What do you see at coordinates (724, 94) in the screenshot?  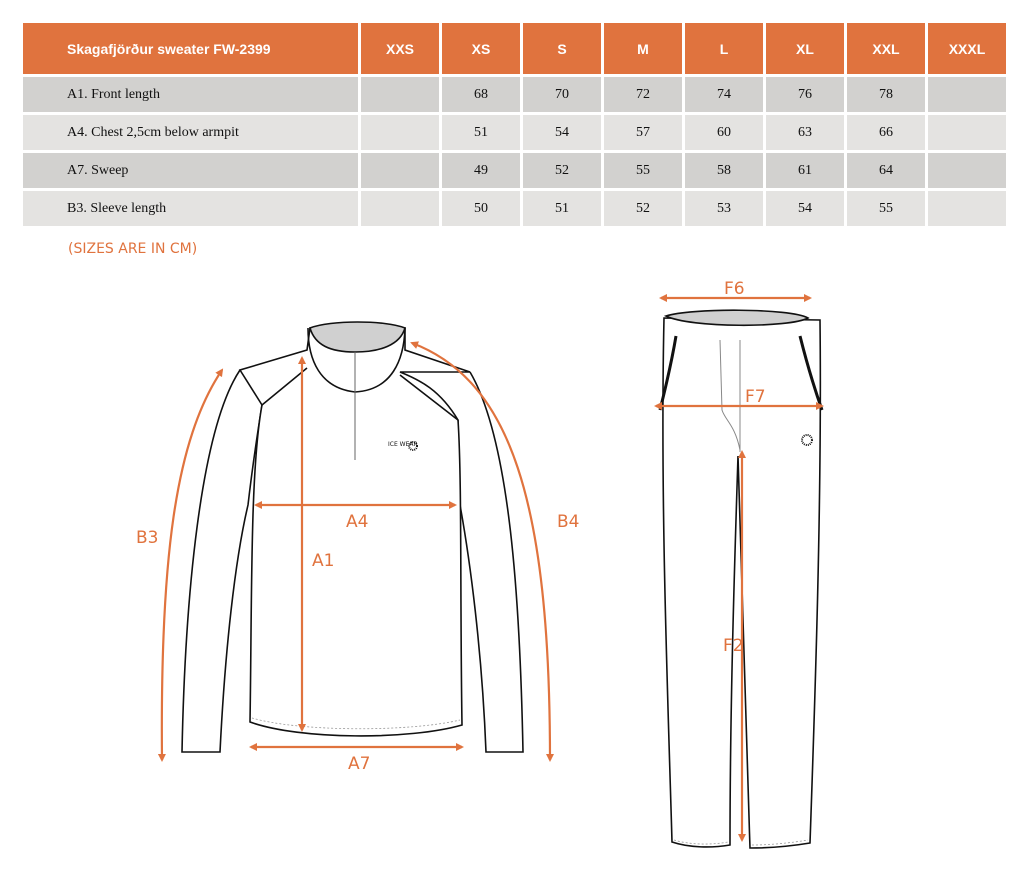 I see `measurement-value: 74` at bounding box center [724, 94].